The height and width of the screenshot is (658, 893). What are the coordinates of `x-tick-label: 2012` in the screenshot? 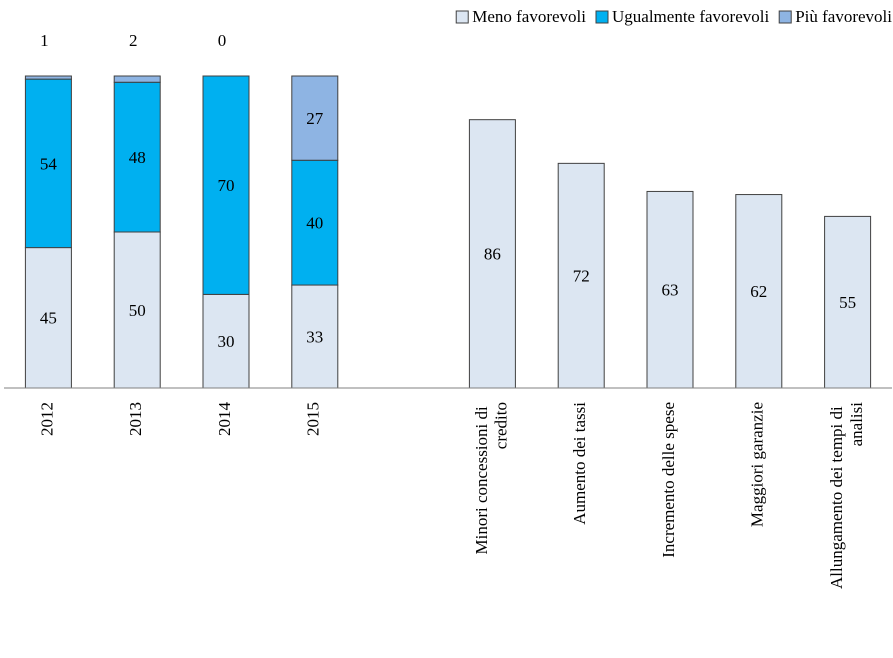 It's located at (46, 419).